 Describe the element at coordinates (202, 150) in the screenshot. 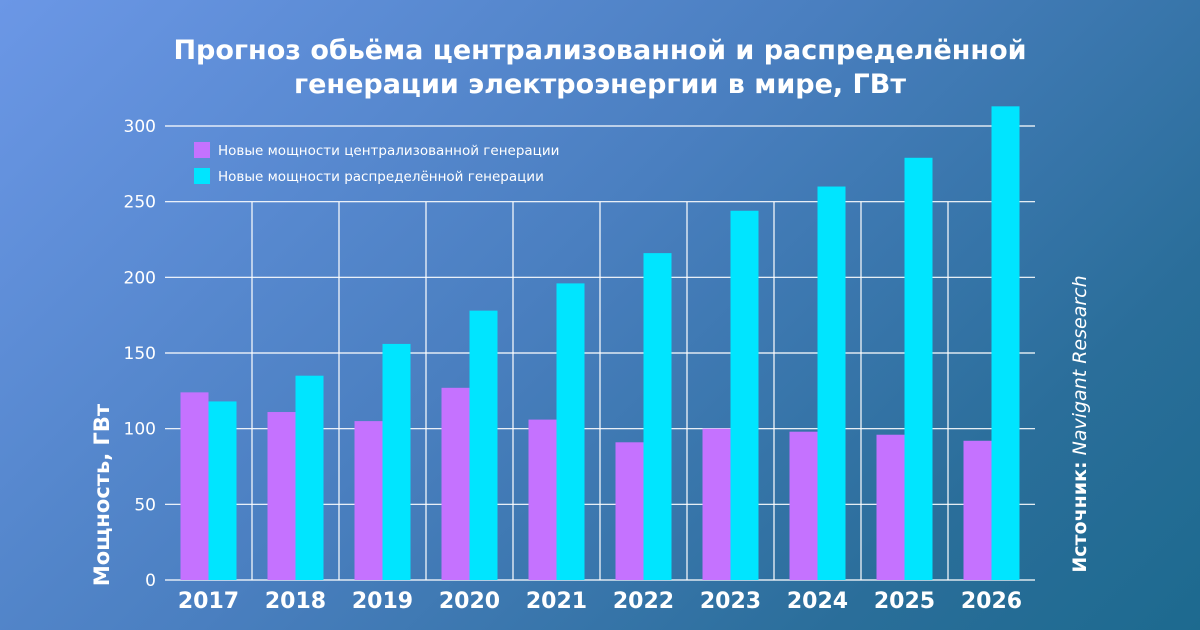

I see `legend-swatch-centralized` at that location.